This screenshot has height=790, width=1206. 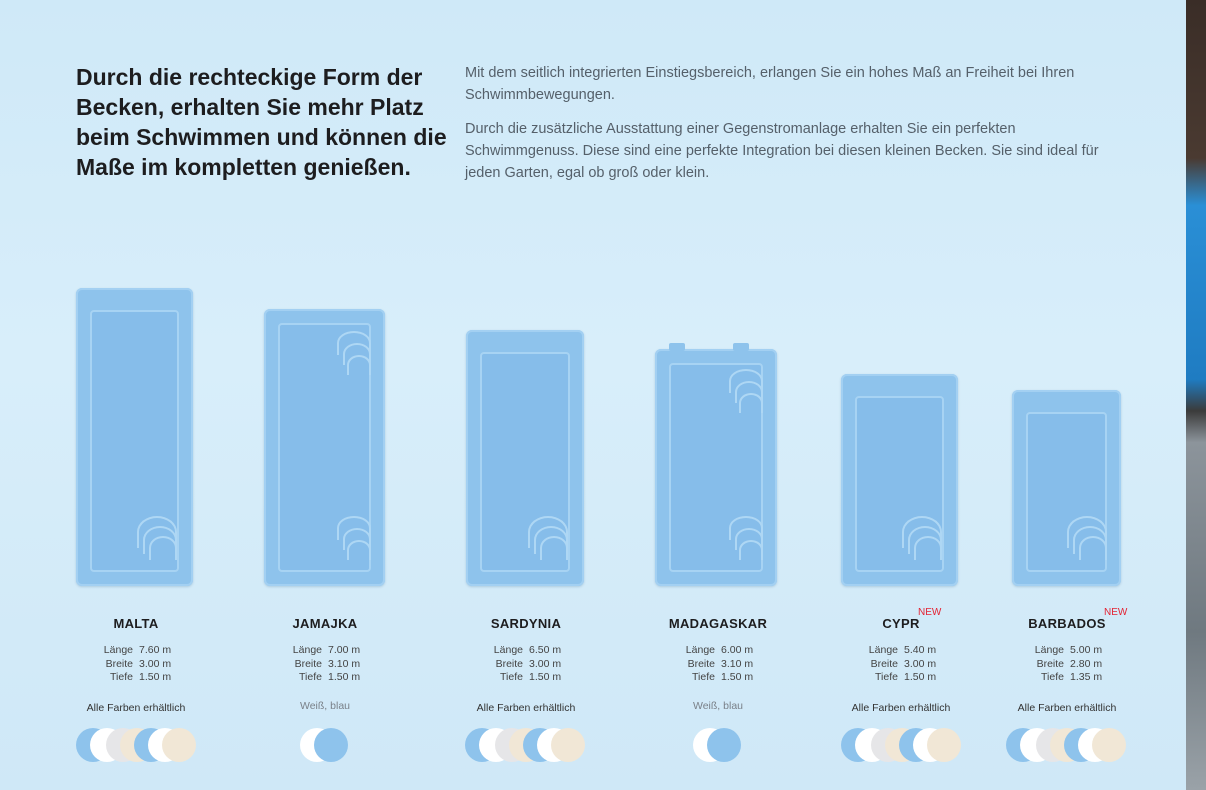 I want to click on pool-name: CYPR, so click(x=901, y=623).